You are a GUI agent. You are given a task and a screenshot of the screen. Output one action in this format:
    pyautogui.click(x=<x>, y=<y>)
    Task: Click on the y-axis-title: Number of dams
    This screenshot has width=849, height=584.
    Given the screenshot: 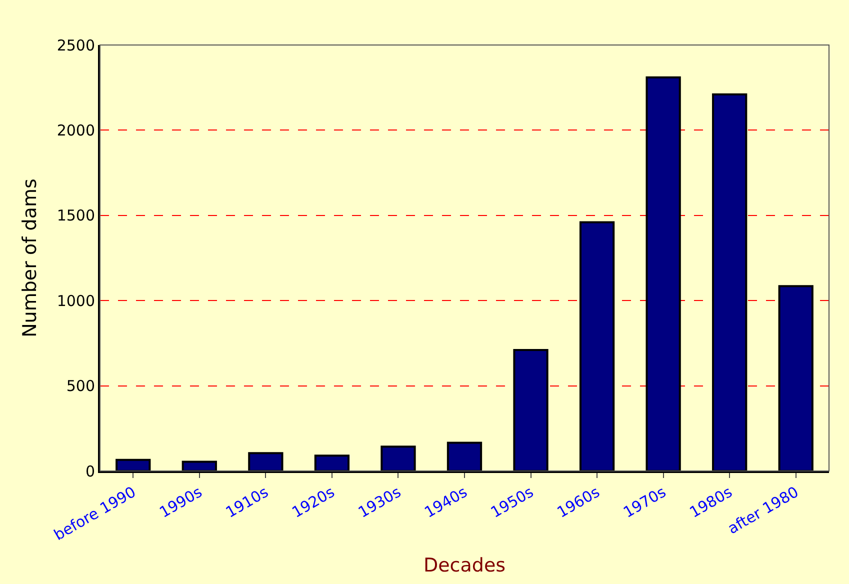 What is the action you would take?
    pyautogui.click(x=30, y=258)
    